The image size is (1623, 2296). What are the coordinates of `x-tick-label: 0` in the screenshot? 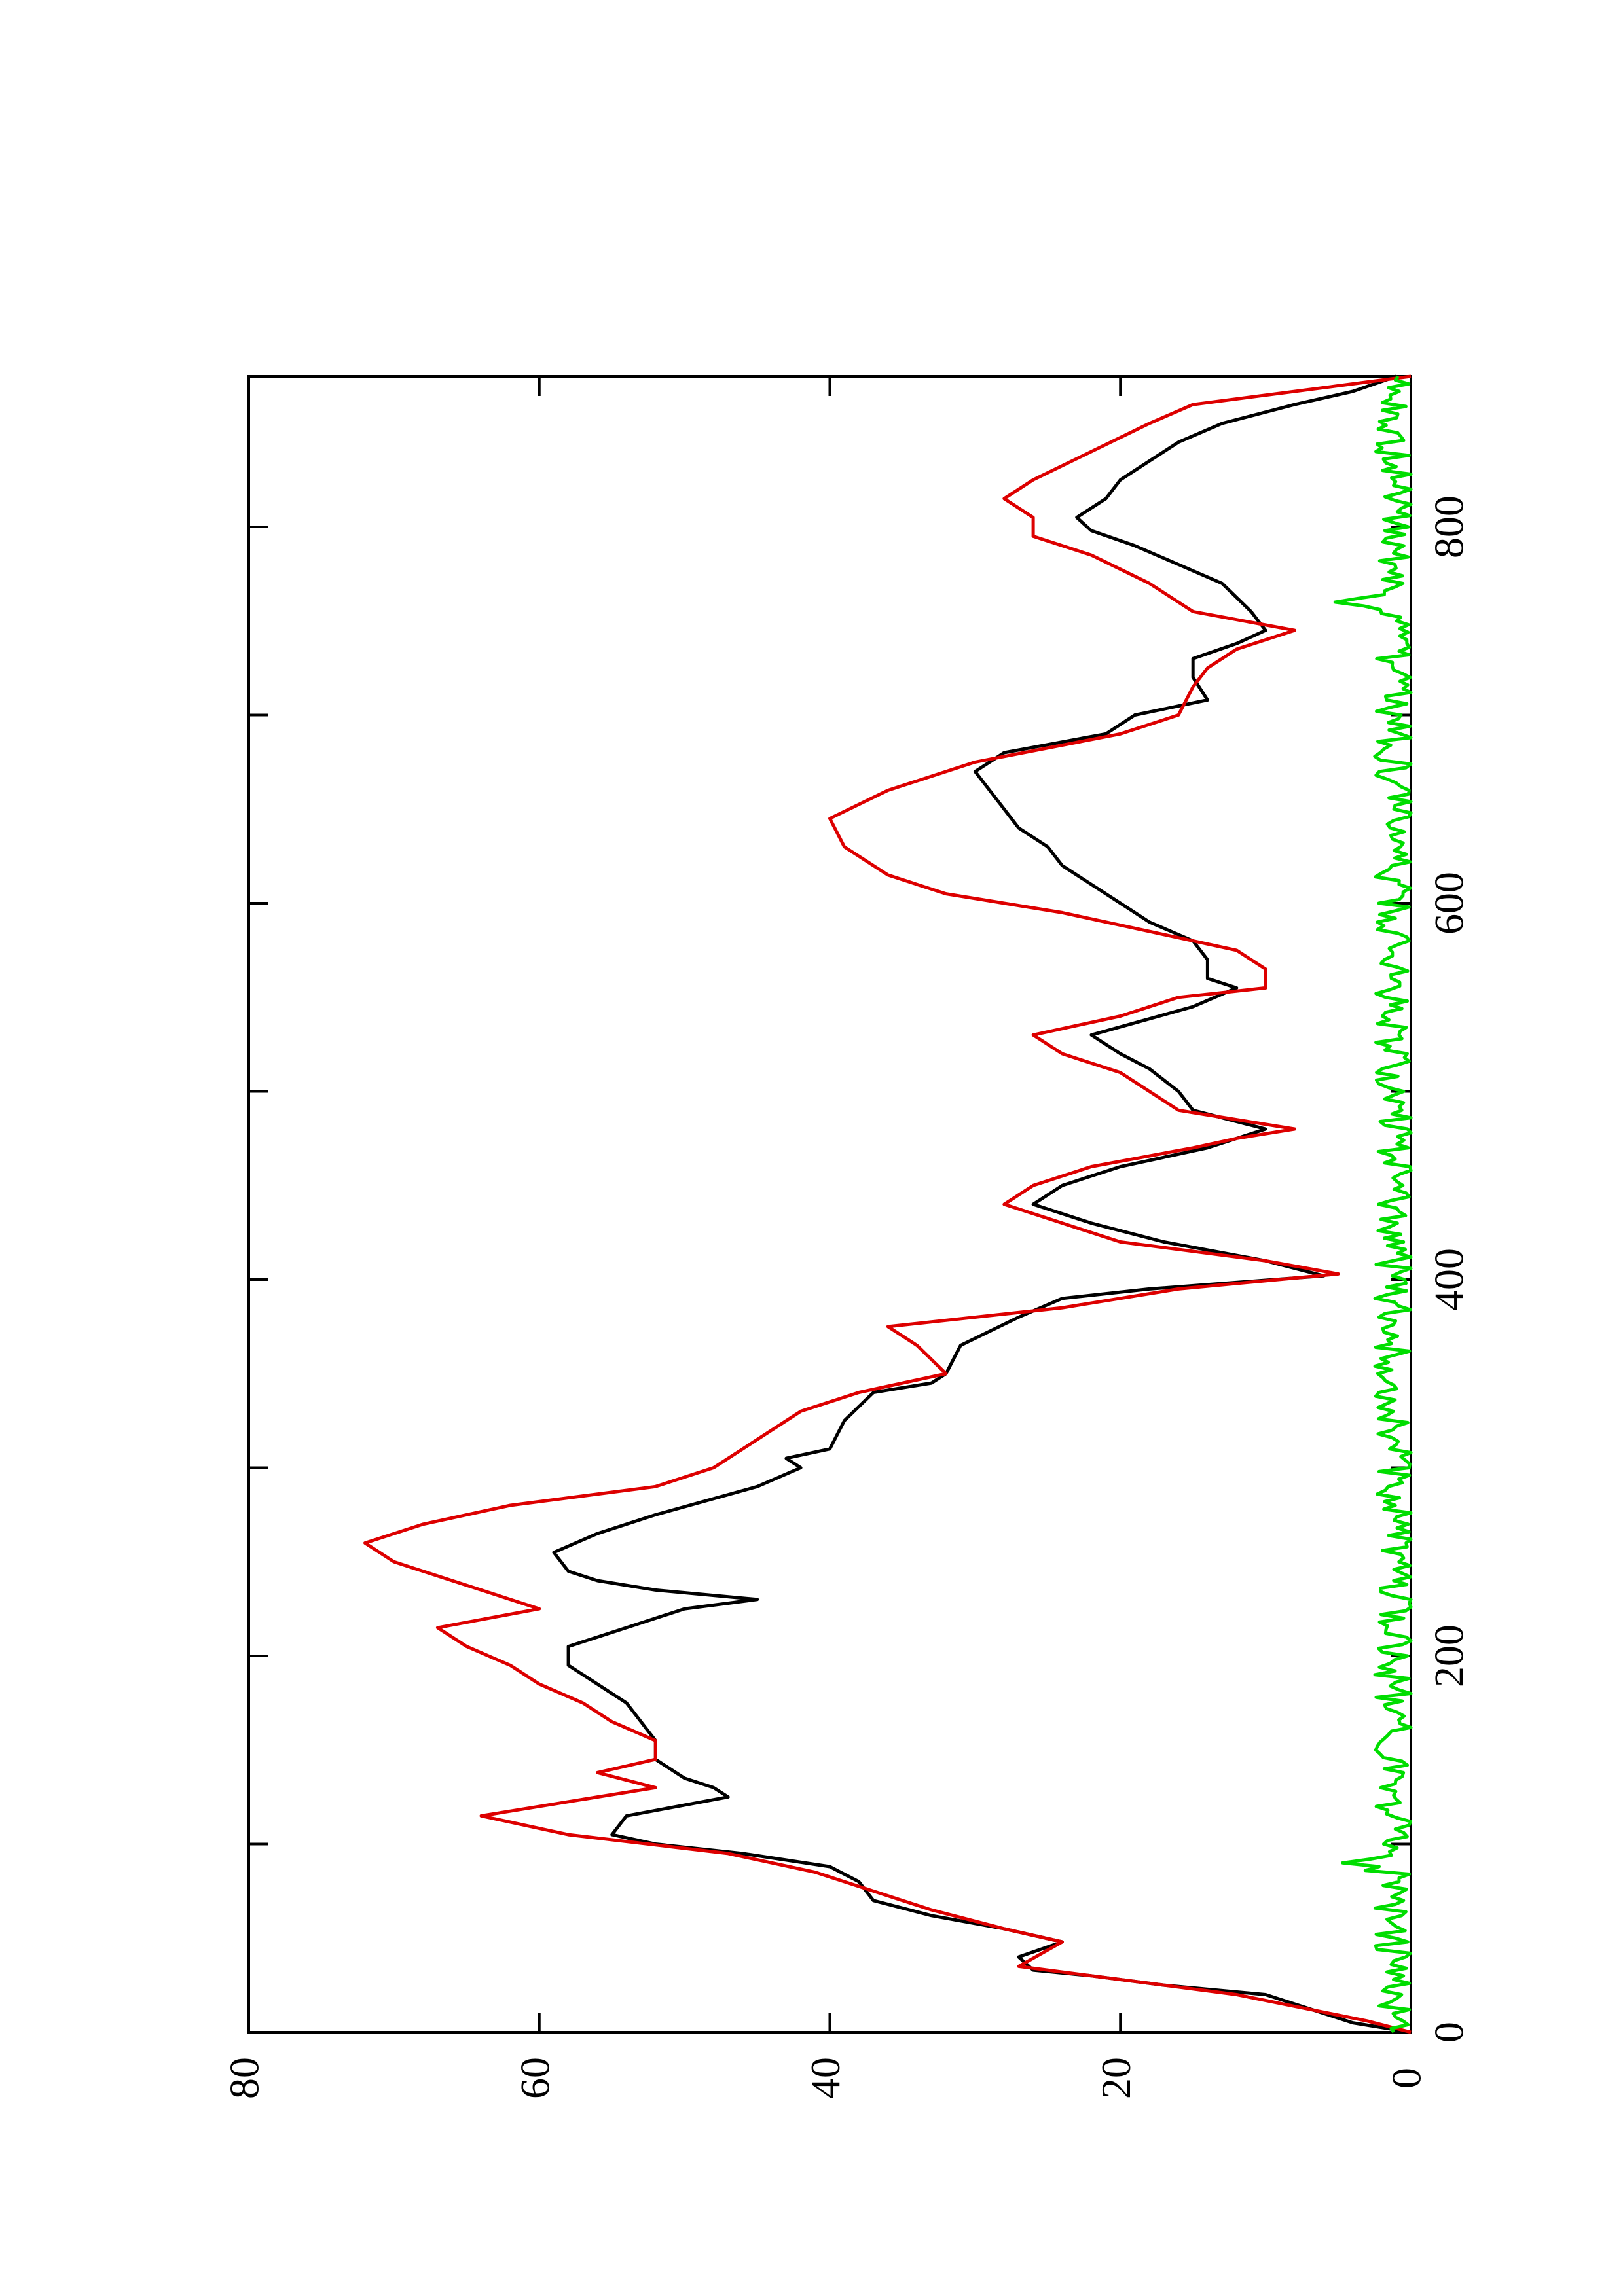 It's located at (1449, 2033).